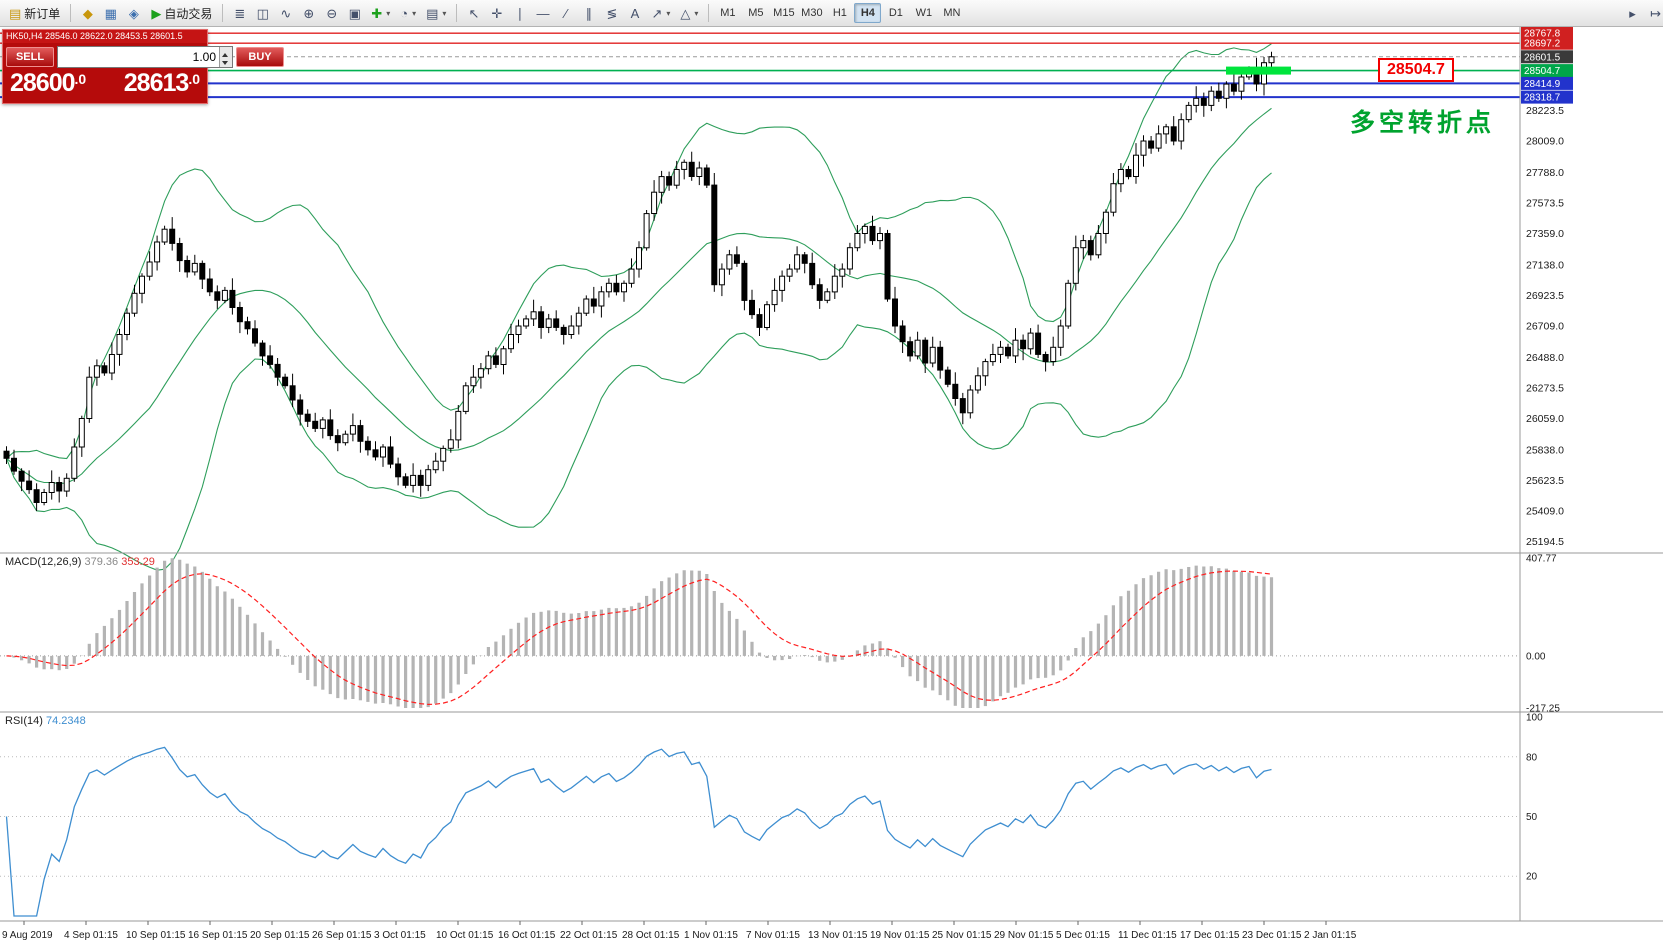  Describe the element at coordinates (900, 935) in the screenshot. I see `svg-text: 19 Nov 01:15` at that location.